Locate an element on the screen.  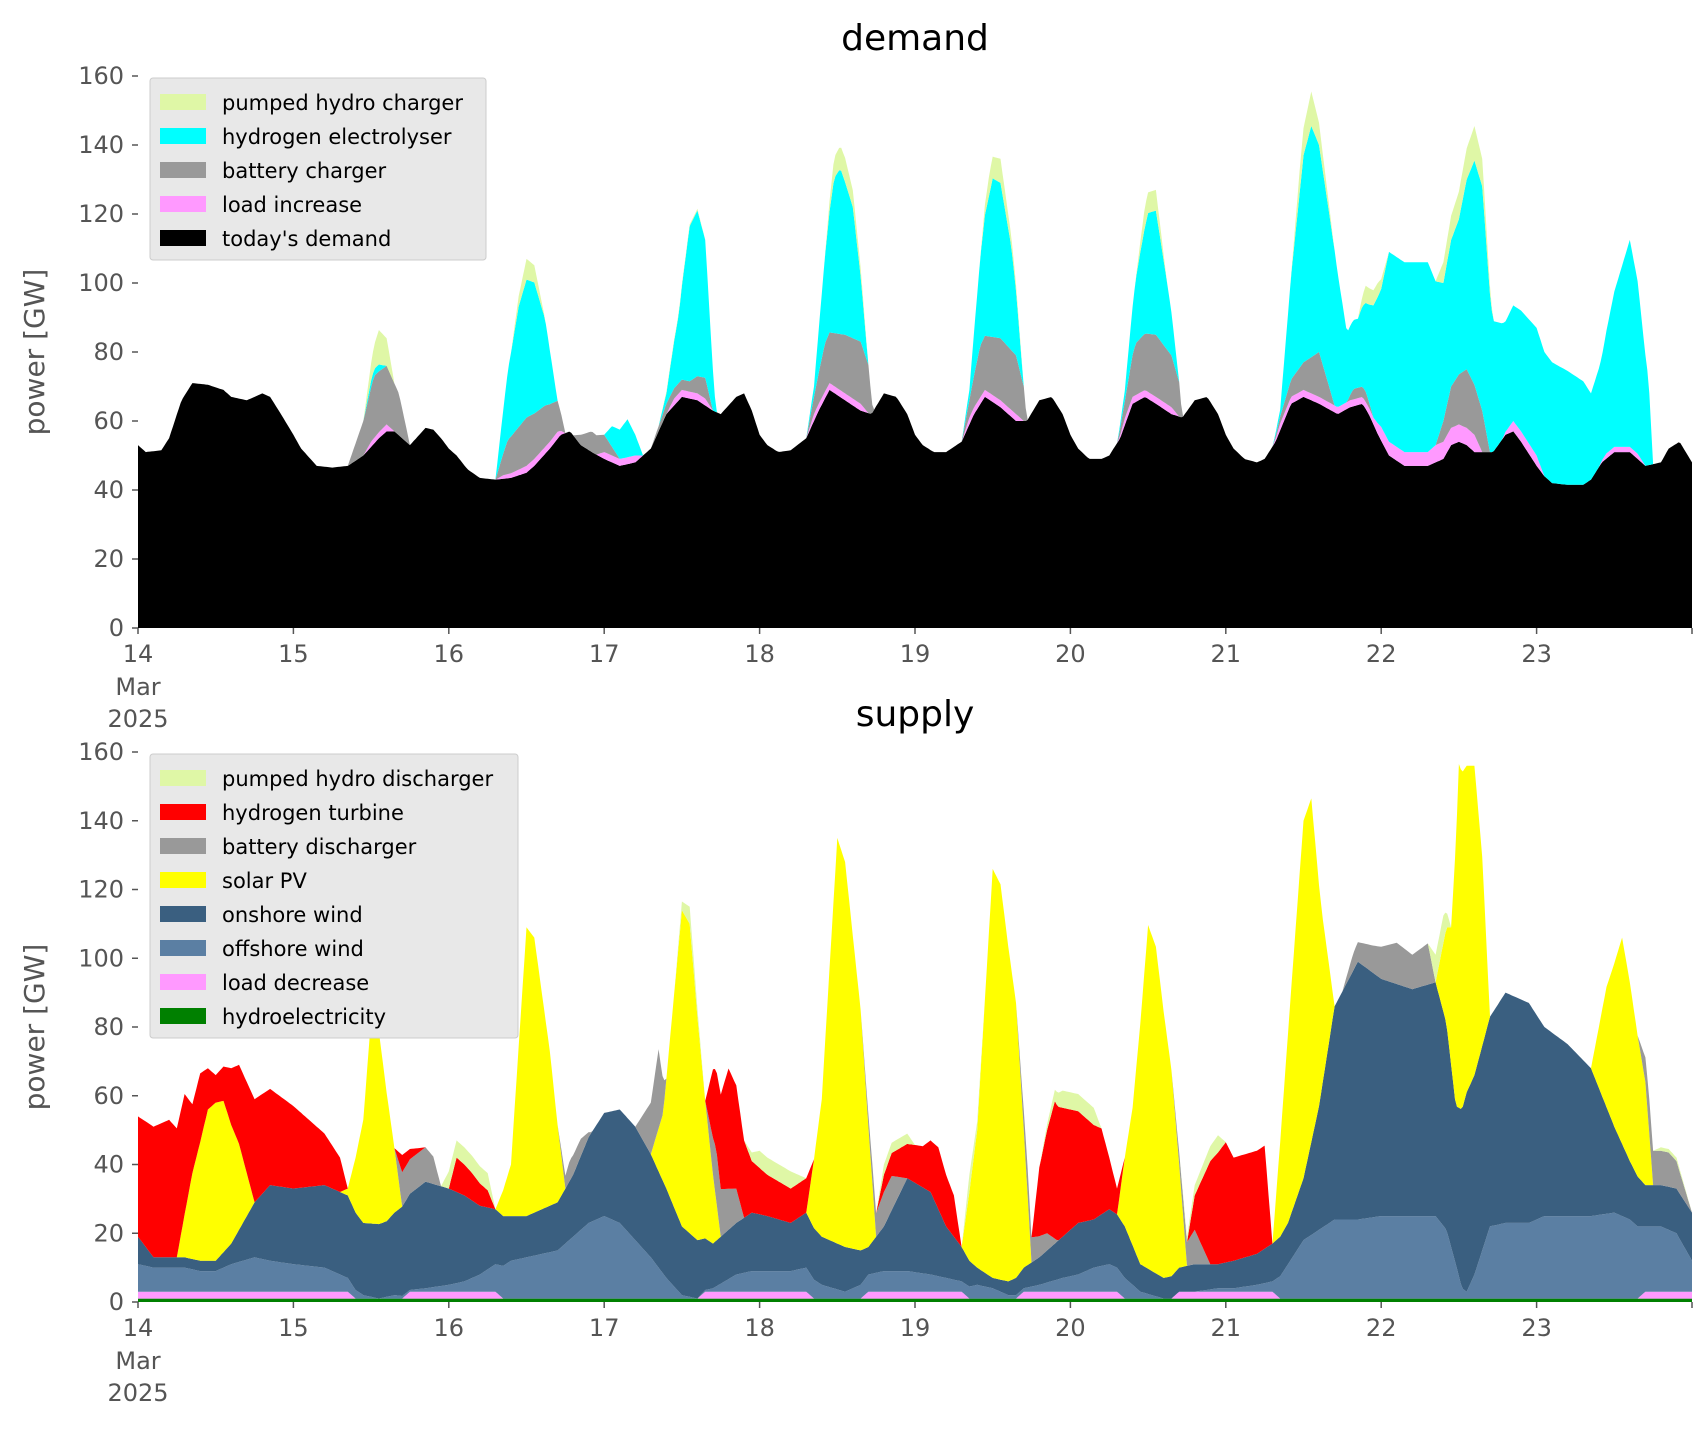
area-battery-charger is located at coordinates (915, 408).